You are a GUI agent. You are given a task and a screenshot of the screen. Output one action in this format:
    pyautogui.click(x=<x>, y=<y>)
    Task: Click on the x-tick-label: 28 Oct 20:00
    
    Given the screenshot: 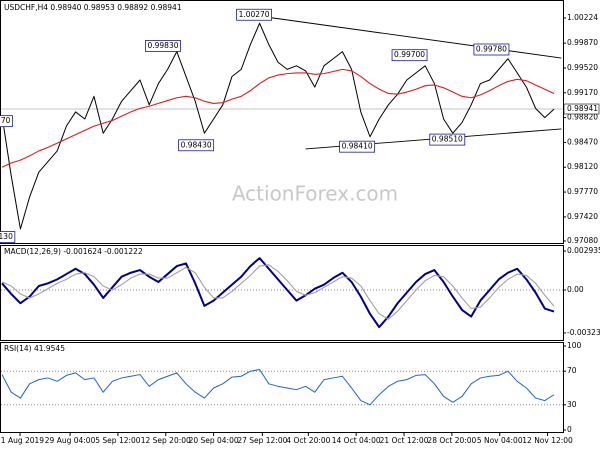 What is the action you would take?
    pyautogui.click(x=451, y=440)
    